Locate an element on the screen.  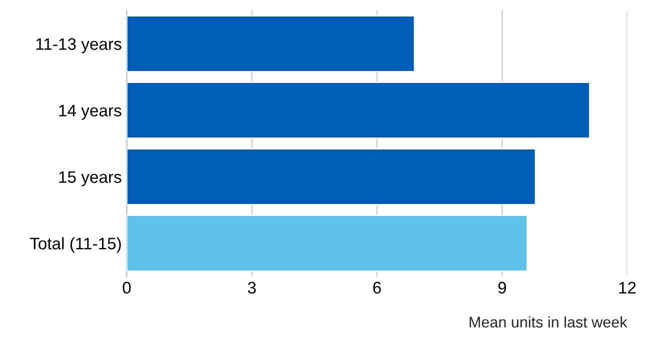
y-tick-label: 15 years is located at coordinates (90, 178).